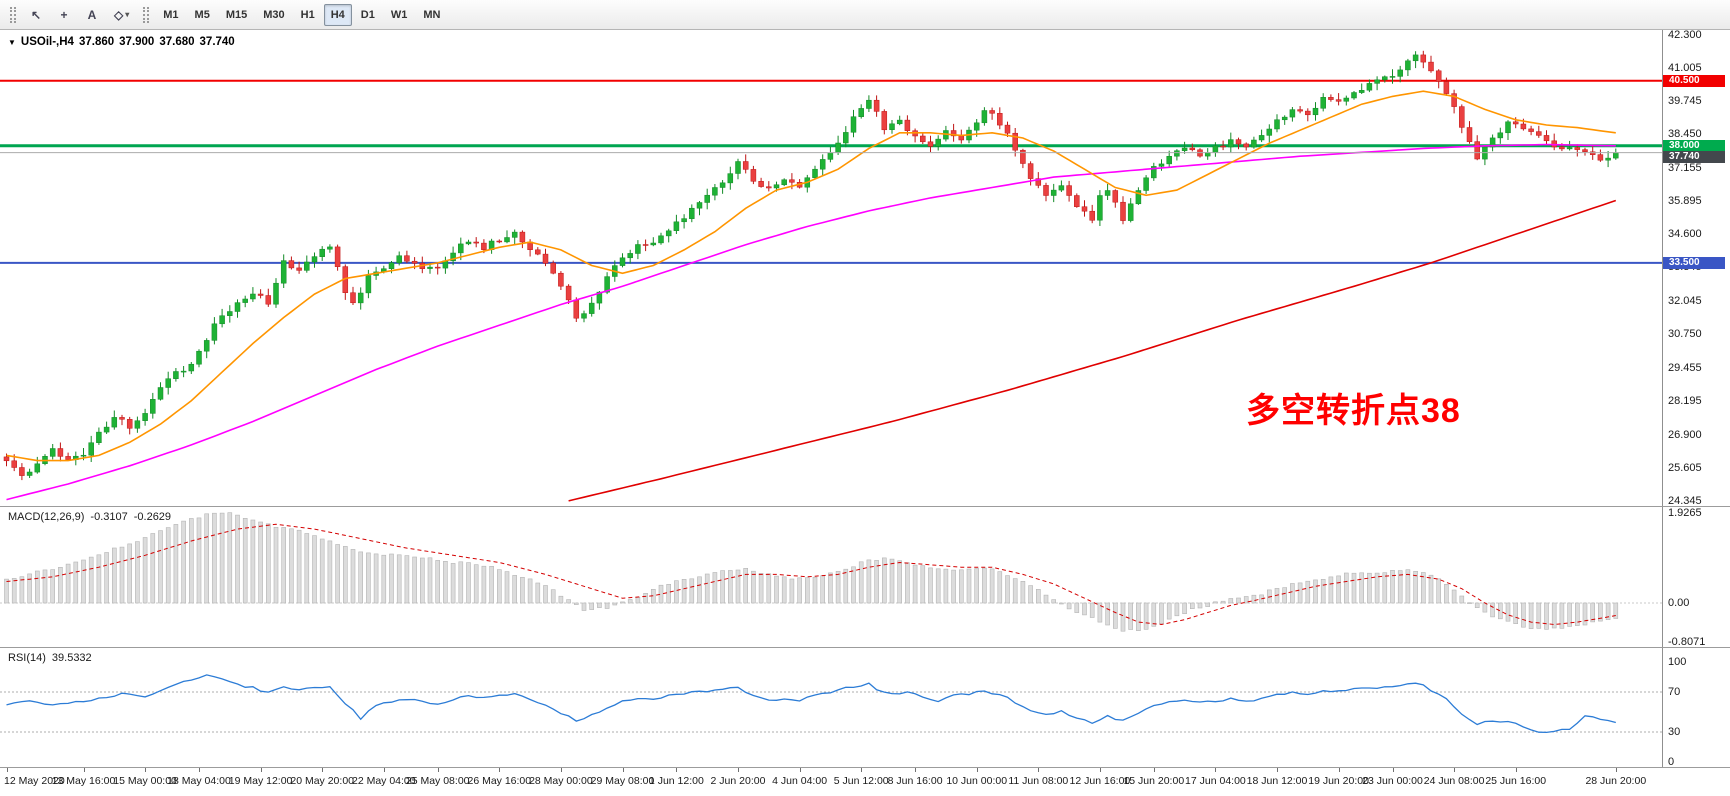 The image size is (1730, 796). I want to click on rsi-indicator-label: RSI(14) 39.5332, so click(53, 658).